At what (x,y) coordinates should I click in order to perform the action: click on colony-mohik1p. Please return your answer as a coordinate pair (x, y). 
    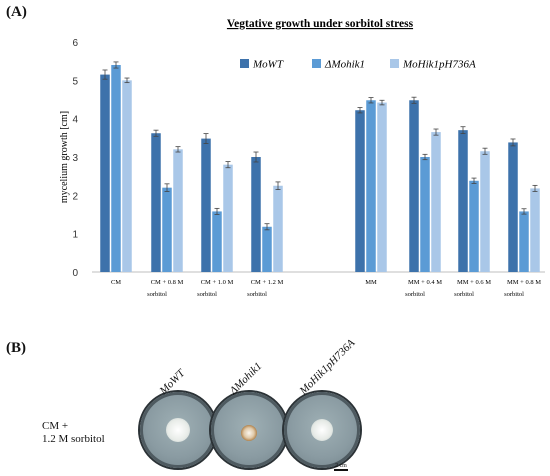
    Looking at the image, I should click on (322, 430).